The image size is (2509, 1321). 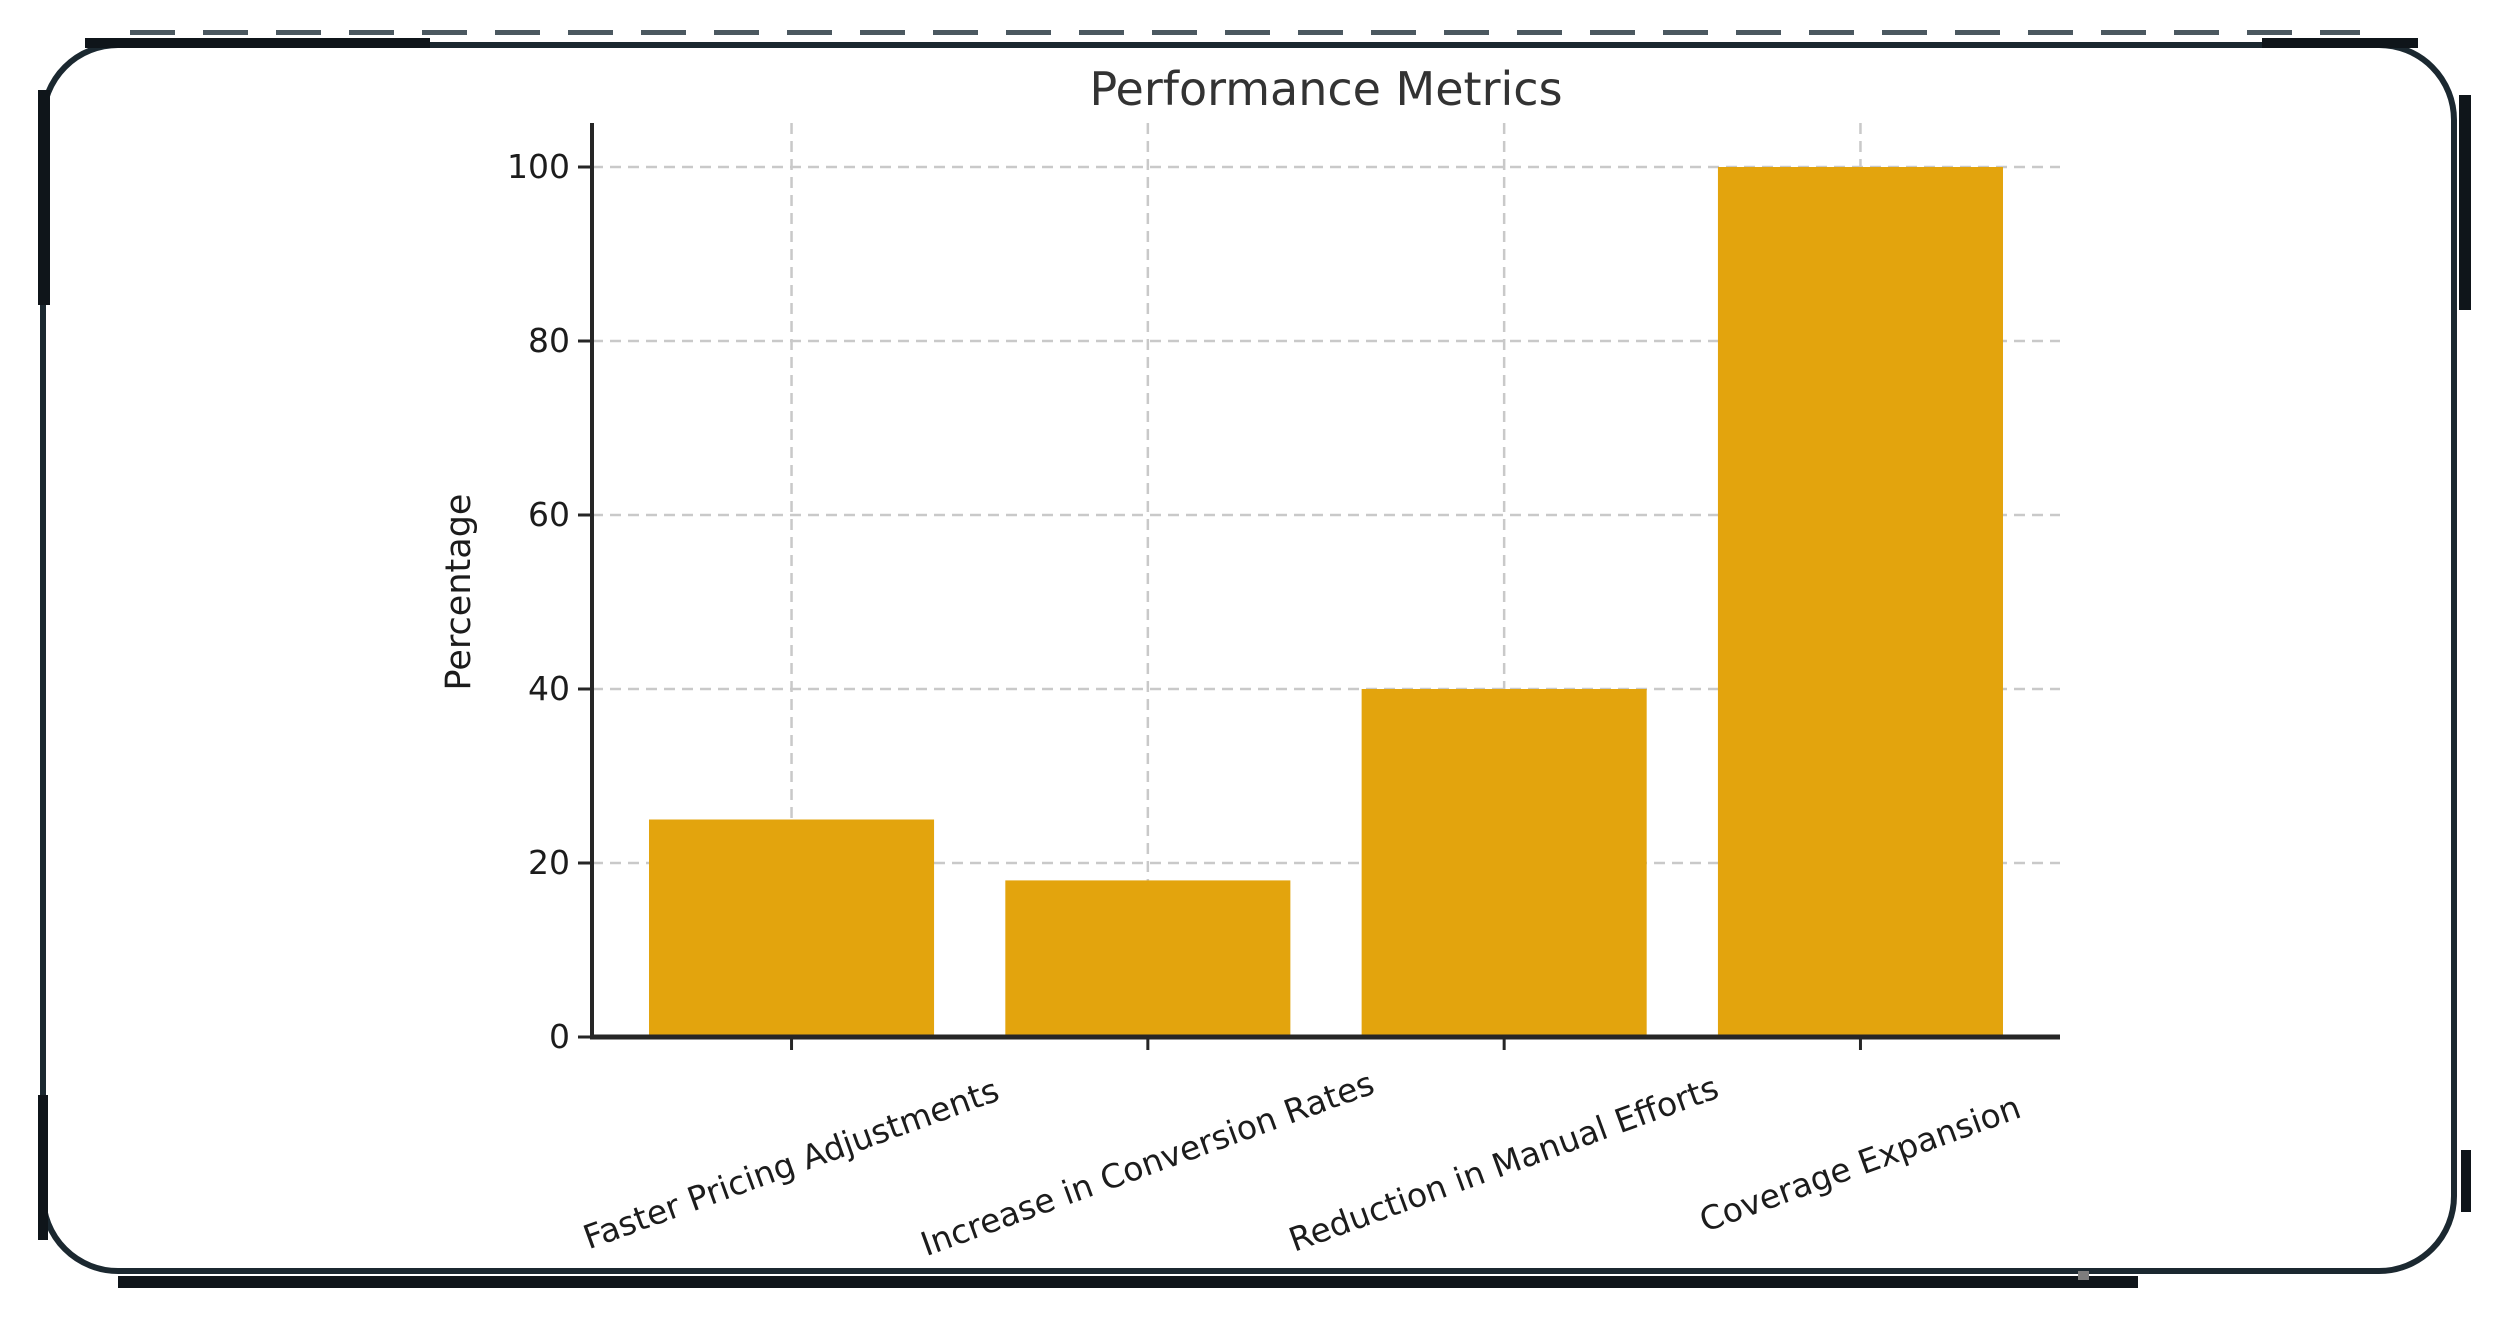 What do you see at coordinates (549, 514) in the screenshot?
I see `y-tick-label-60: 60` at bounding box center [549, 514].